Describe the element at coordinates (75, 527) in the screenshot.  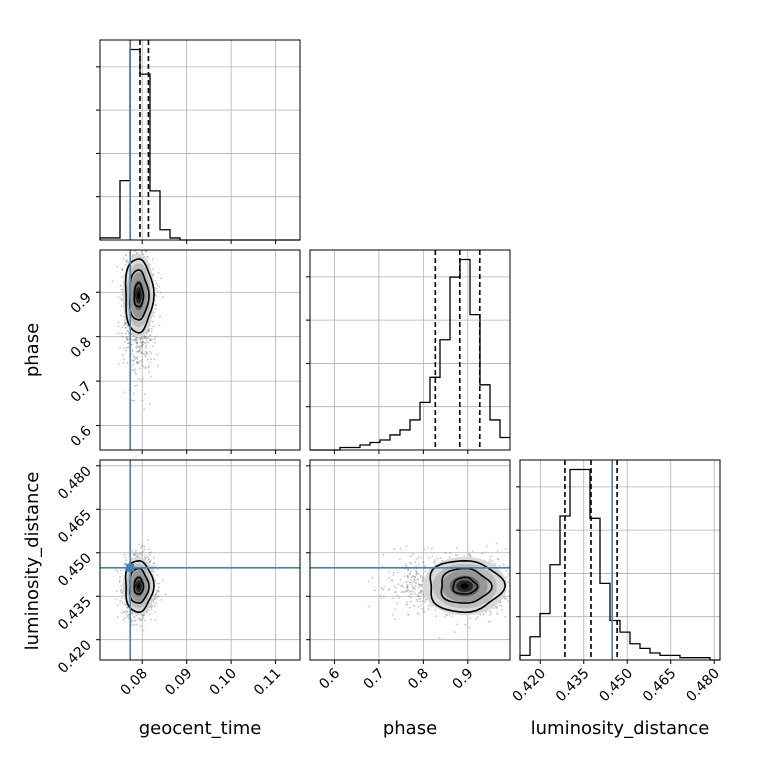
I see `y-tick-label-luminosity-distance: 0.465` at that location.